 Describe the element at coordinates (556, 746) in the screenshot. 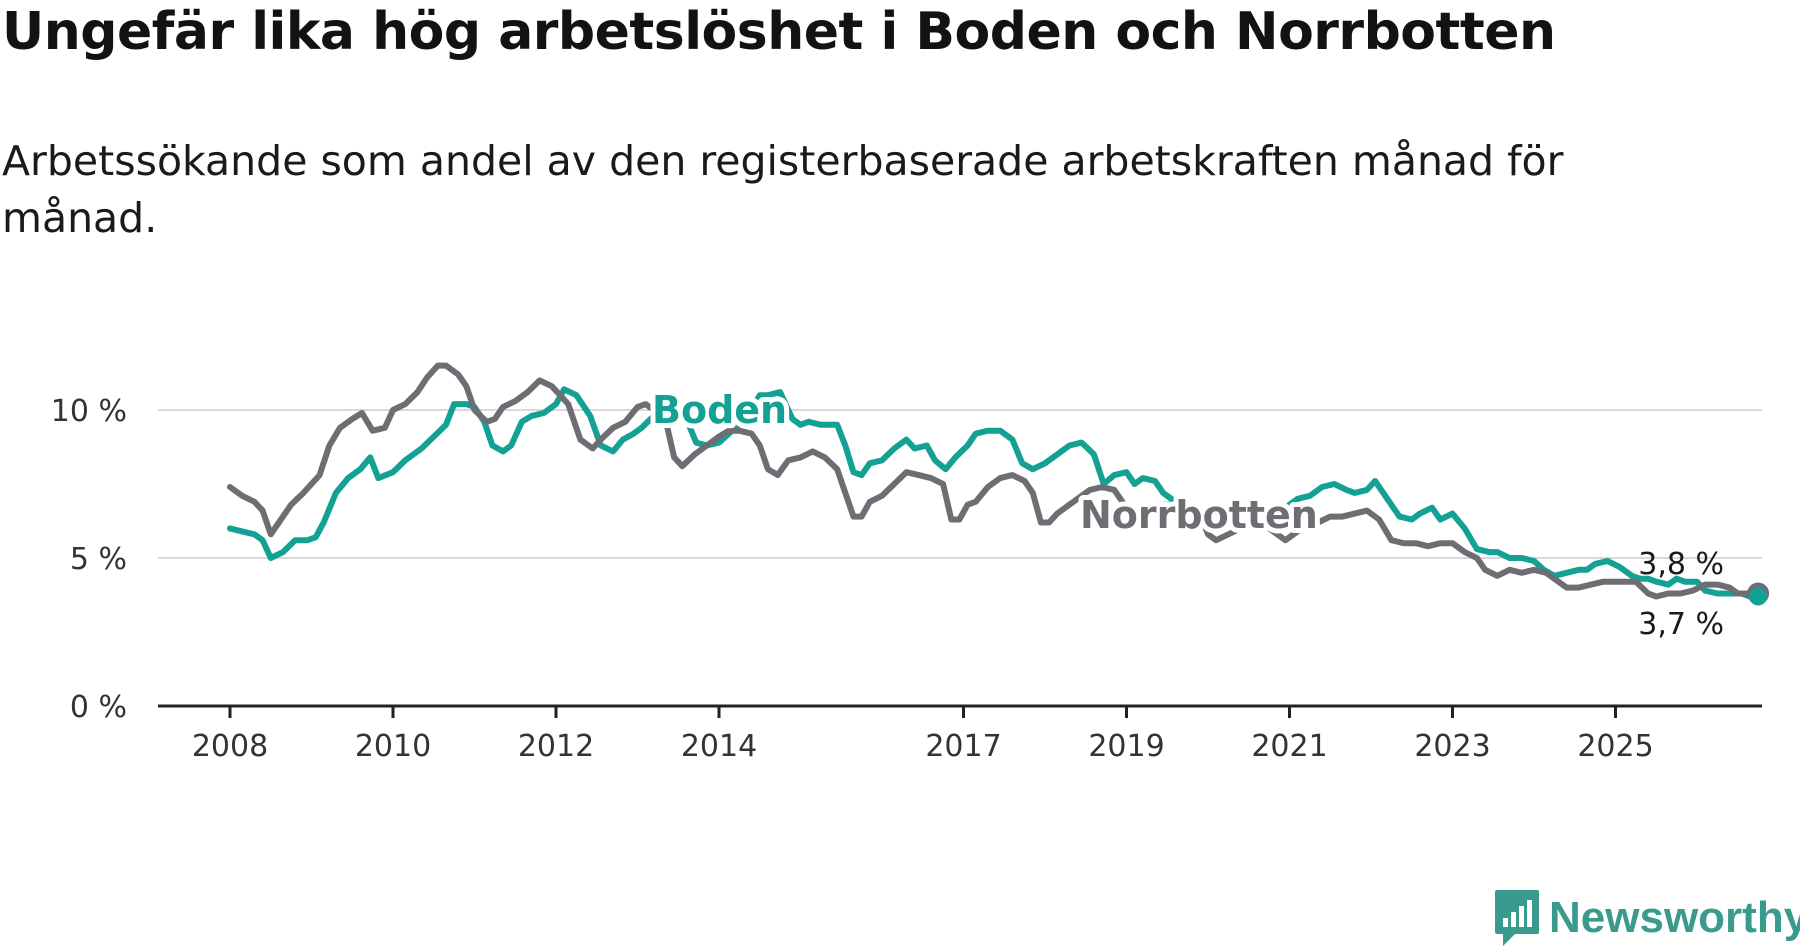

I see `x-tick-label: 2012` at that location.